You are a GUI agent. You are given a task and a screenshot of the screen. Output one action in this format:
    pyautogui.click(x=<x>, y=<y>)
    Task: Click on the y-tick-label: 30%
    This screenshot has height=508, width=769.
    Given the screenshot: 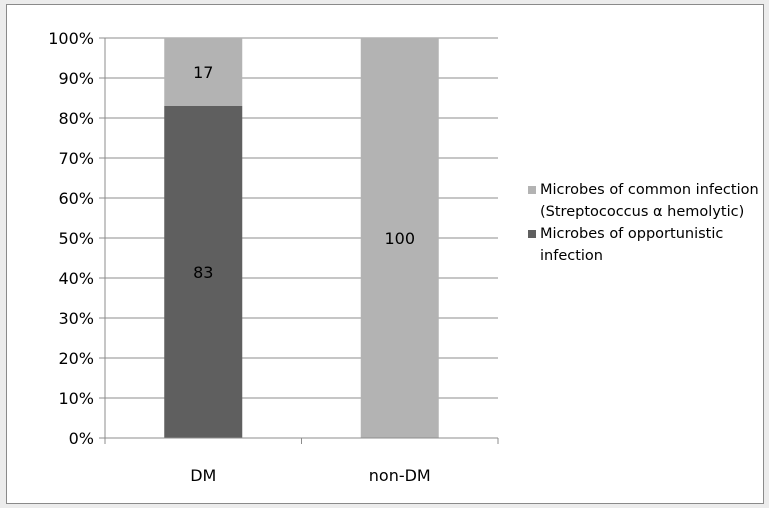 What is the action you would take?
    pyautogui.click(x=76, y=318)
    